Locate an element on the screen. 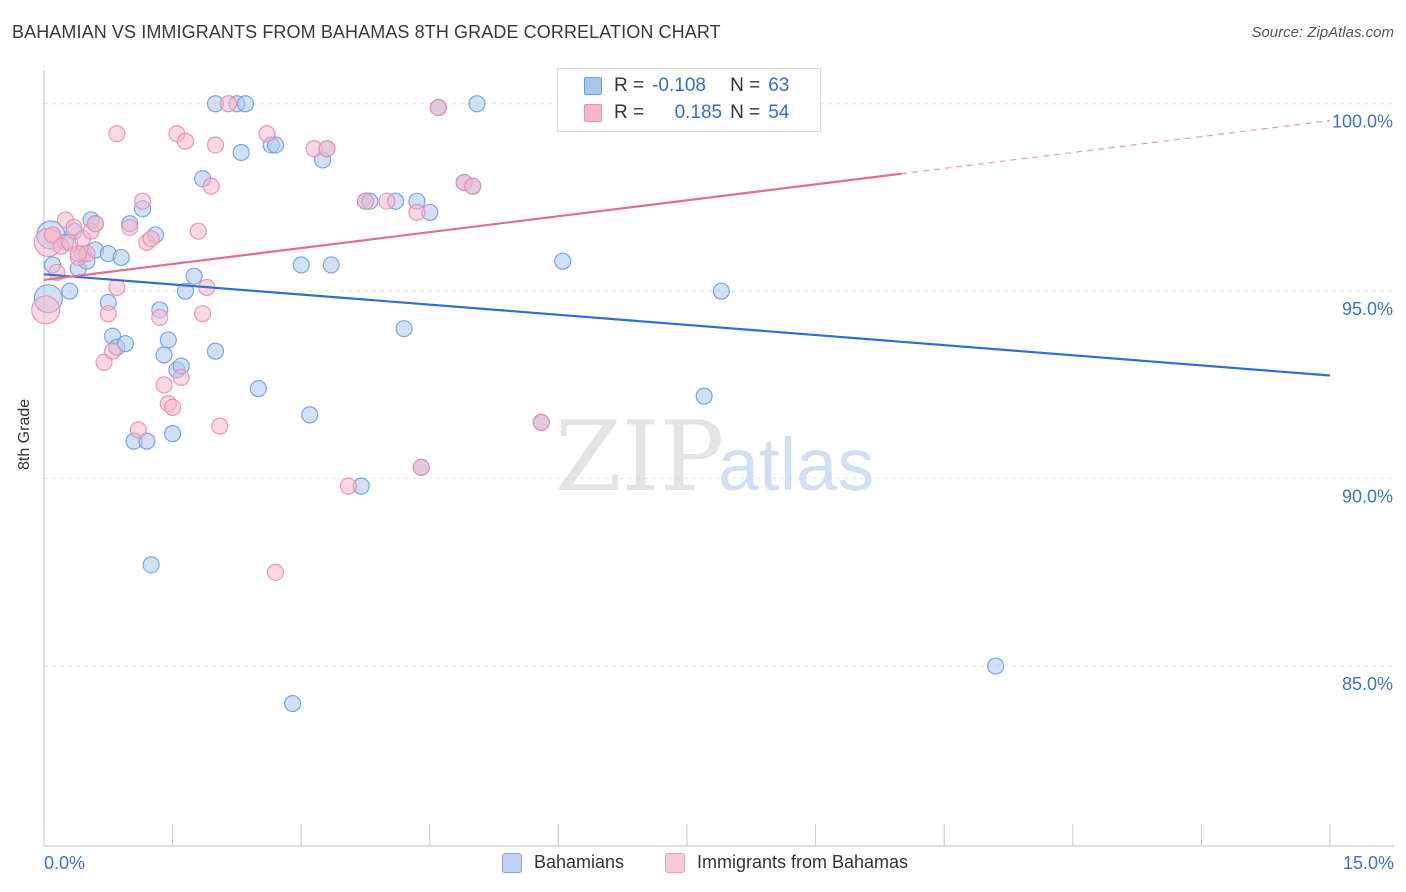  stats-legend: R = -0.108 N = 63 R = 0.185 N = 54 is located at coordinates (689, 100).